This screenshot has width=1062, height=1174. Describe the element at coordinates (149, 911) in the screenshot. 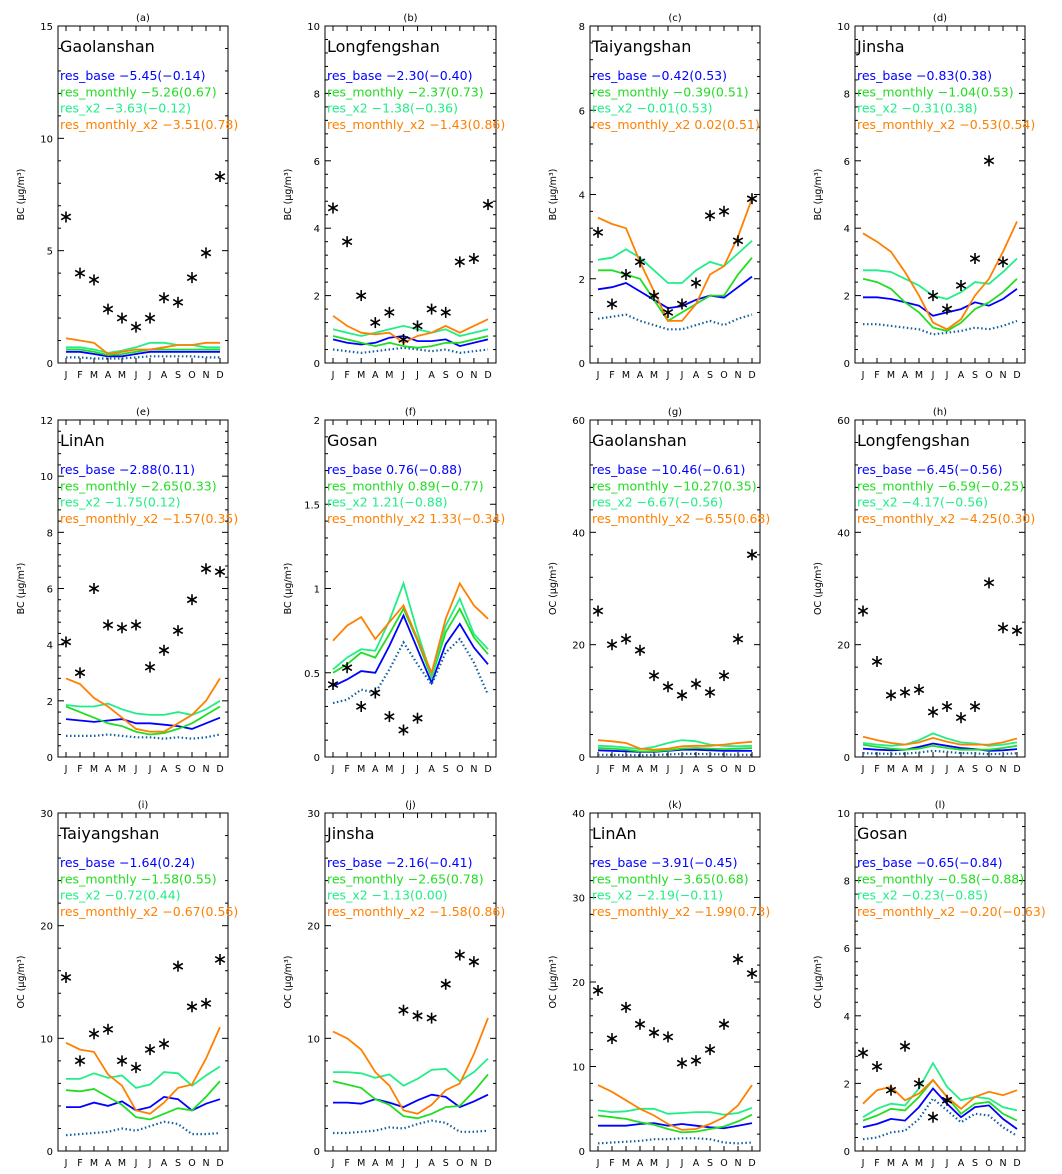

I see `stat-line: res_monthly_x2 −0.67(0.56)` at that location.